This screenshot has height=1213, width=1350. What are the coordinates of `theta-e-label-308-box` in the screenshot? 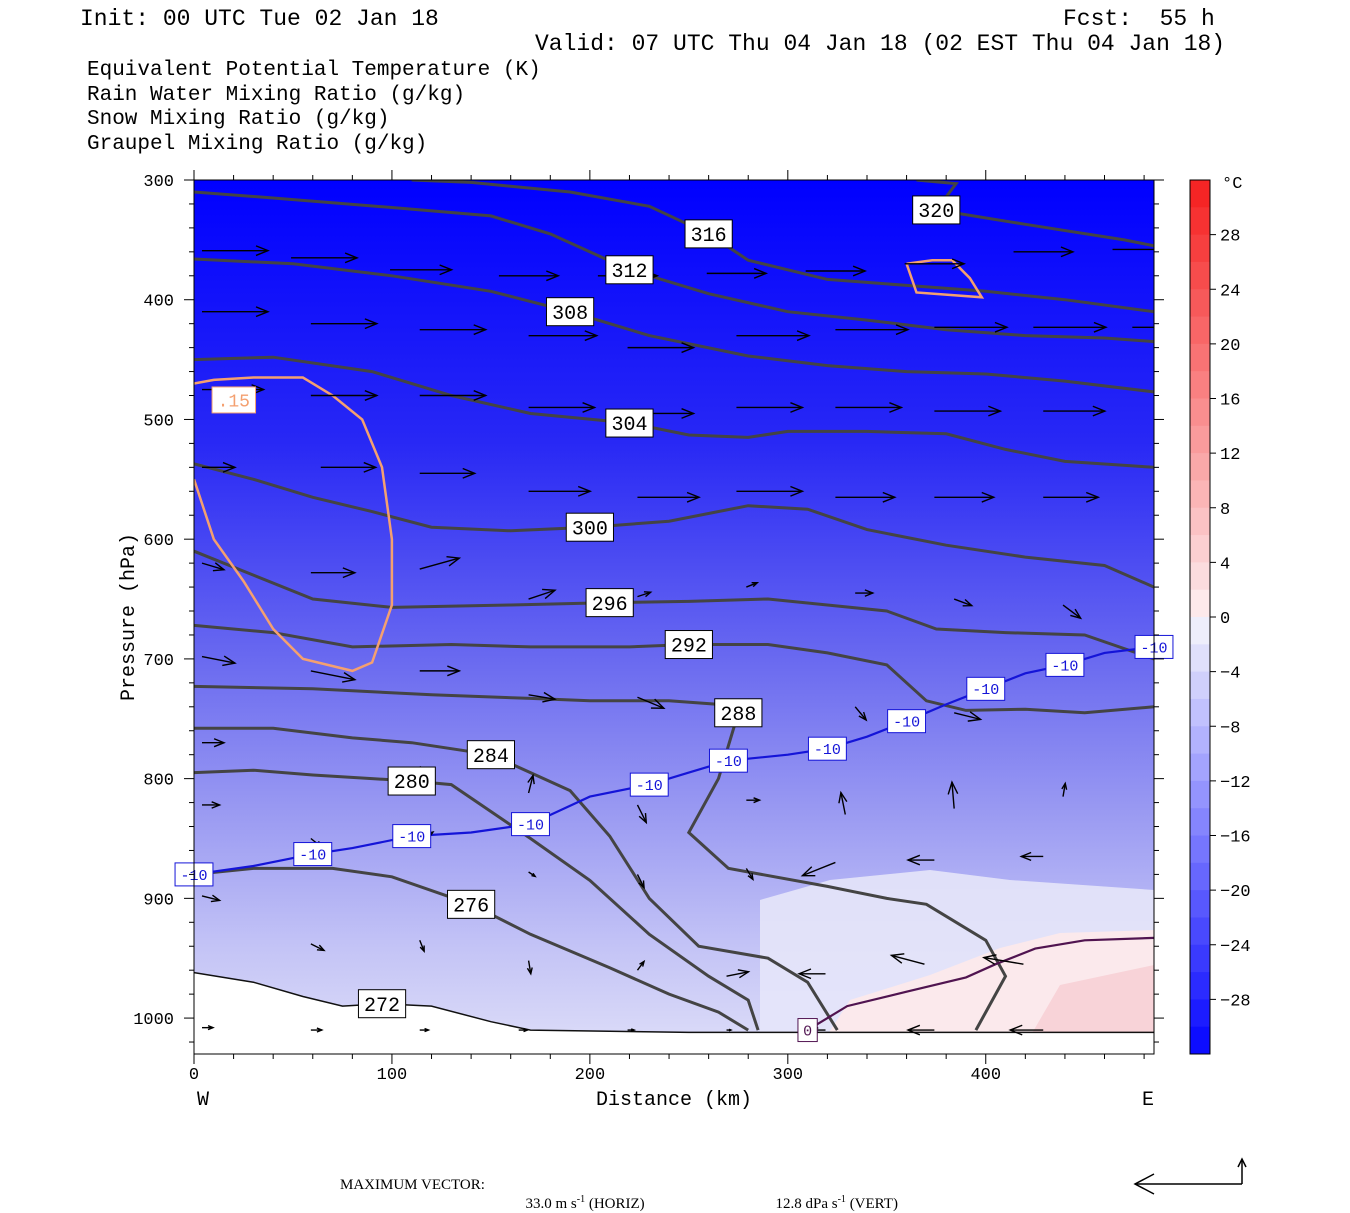 It's located at (570, 312).